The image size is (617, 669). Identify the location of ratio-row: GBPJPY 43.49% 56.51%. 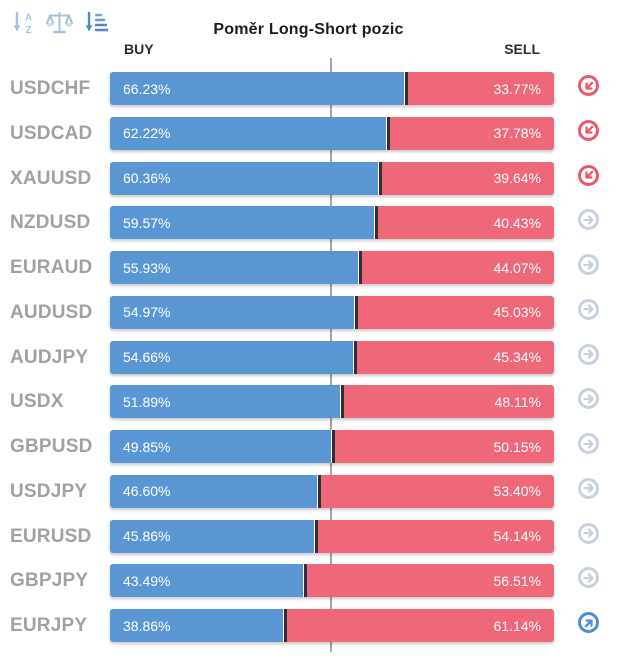
(308, 581).